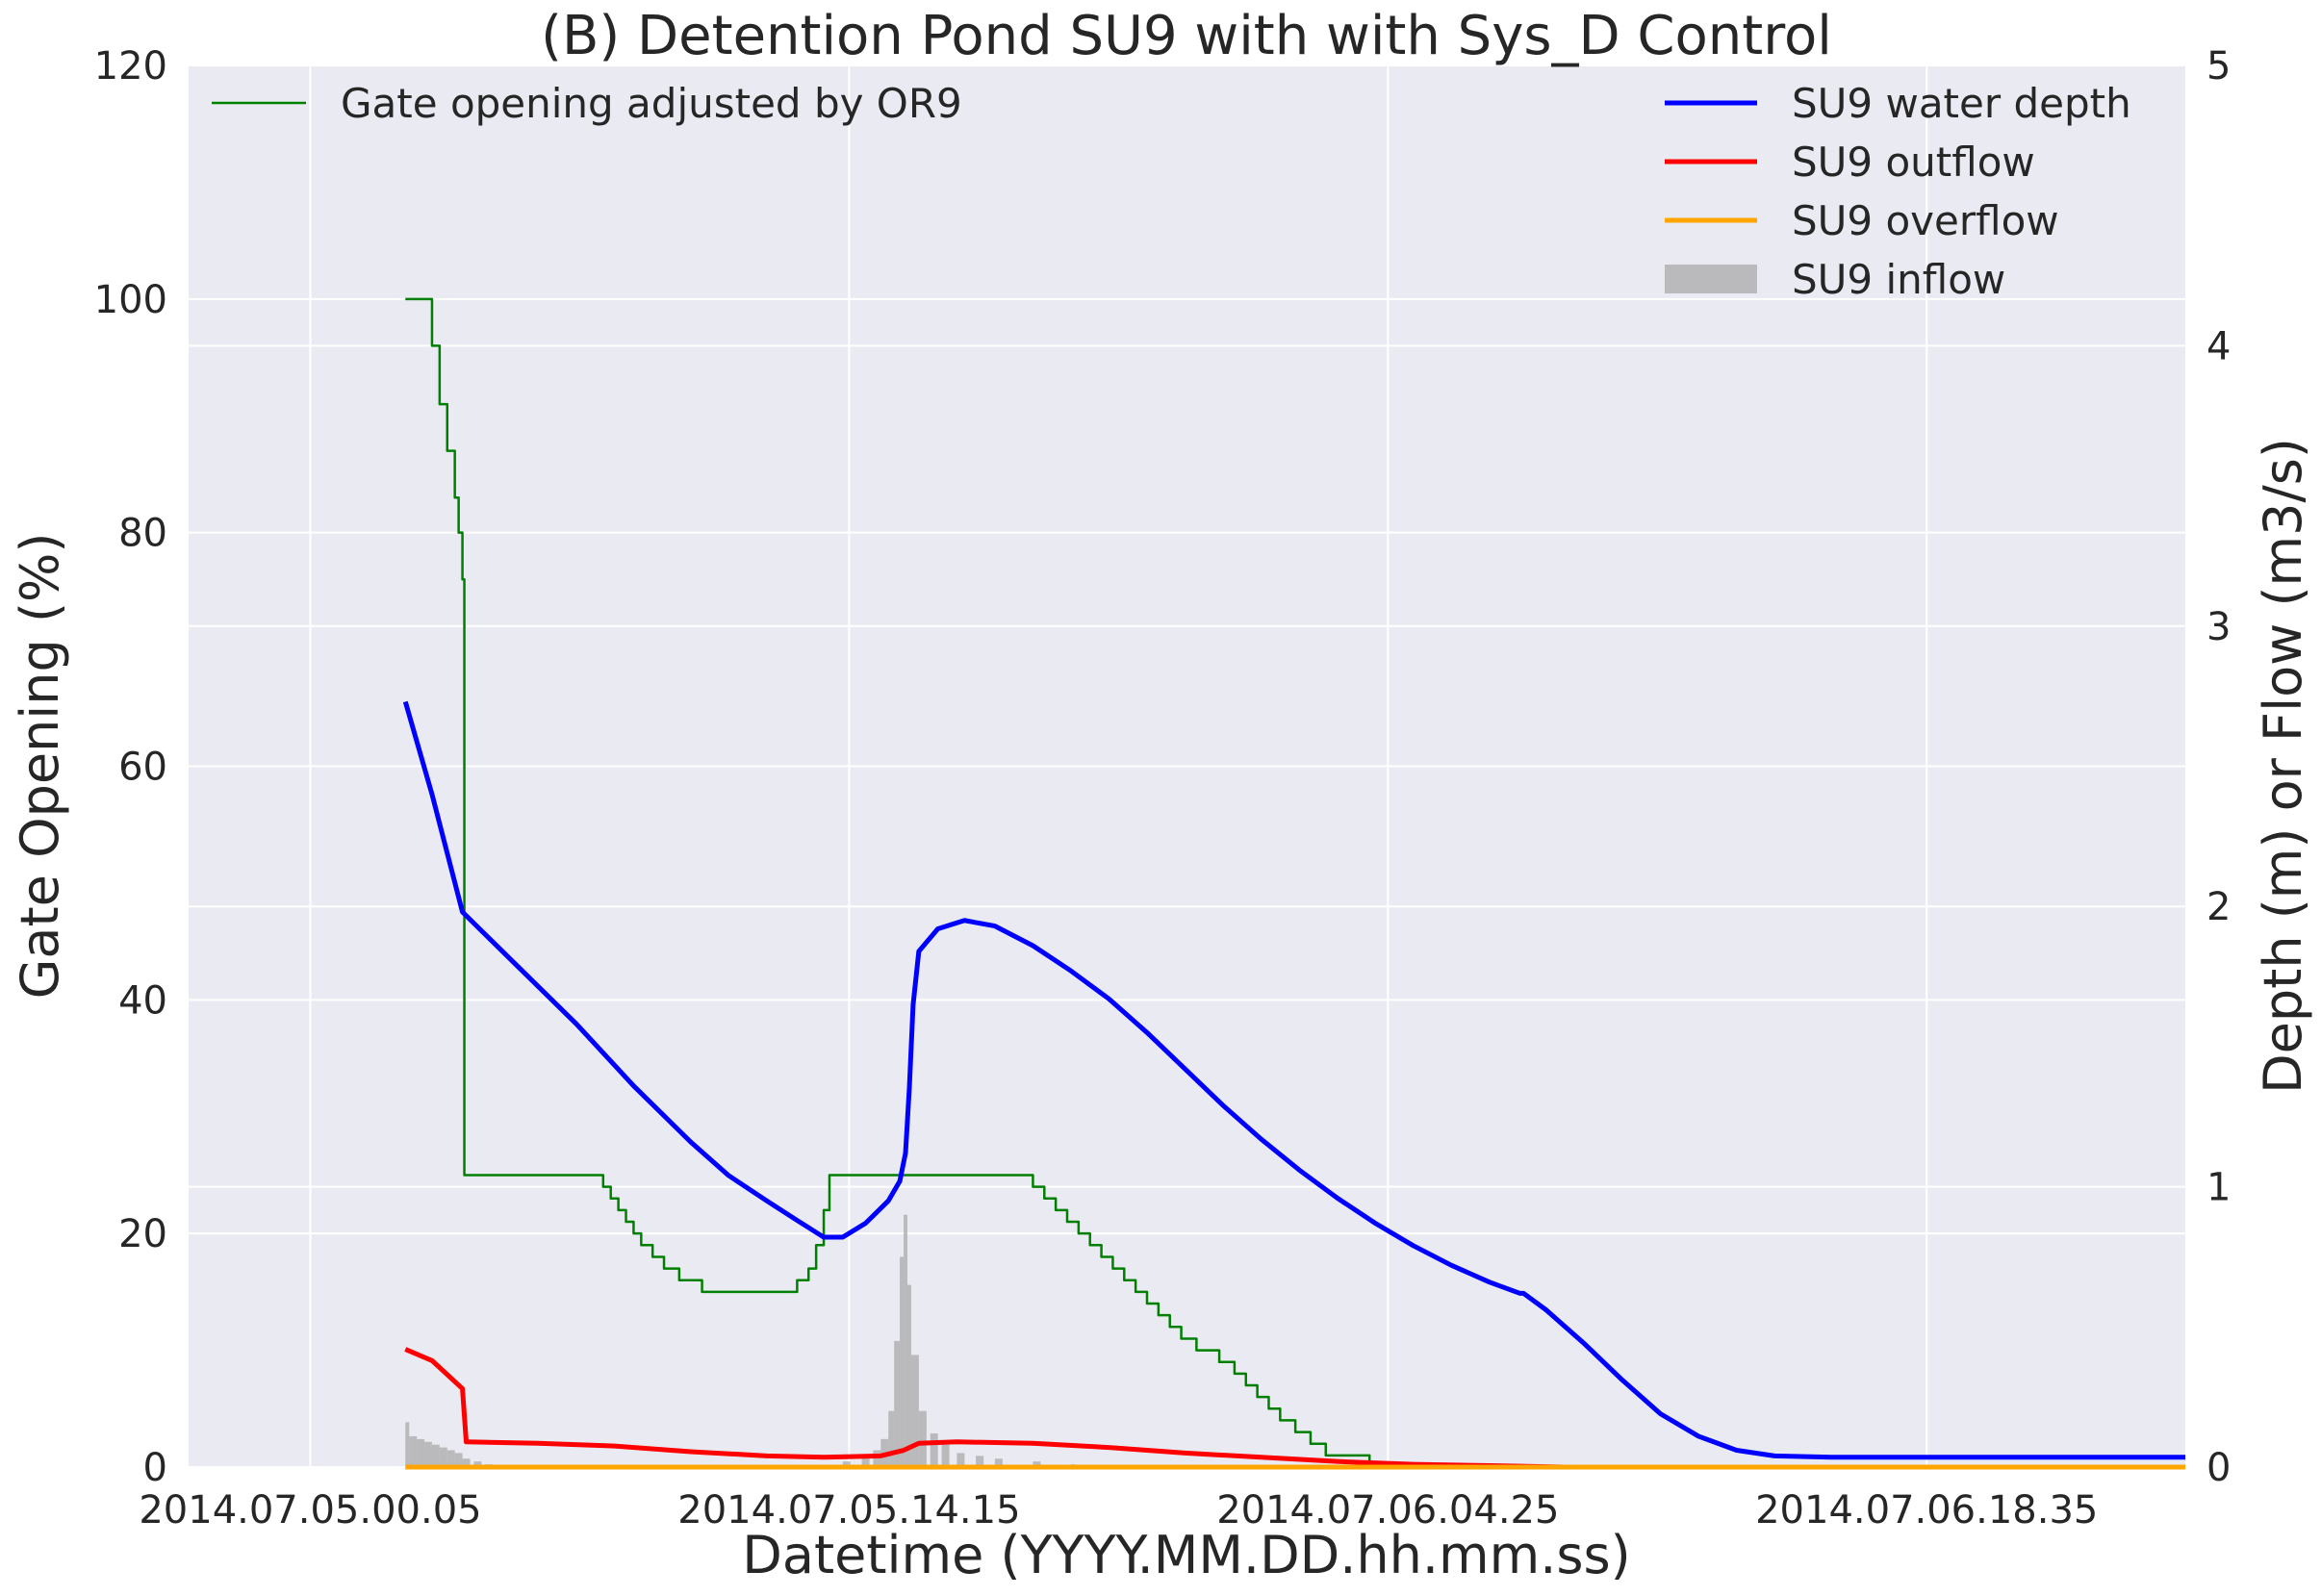 This screenshot has width=2321, height=1596. Describe the element at coordinates (2218, 1468) in the screenshot. I see `y-right-tick-label: 0` at that location.